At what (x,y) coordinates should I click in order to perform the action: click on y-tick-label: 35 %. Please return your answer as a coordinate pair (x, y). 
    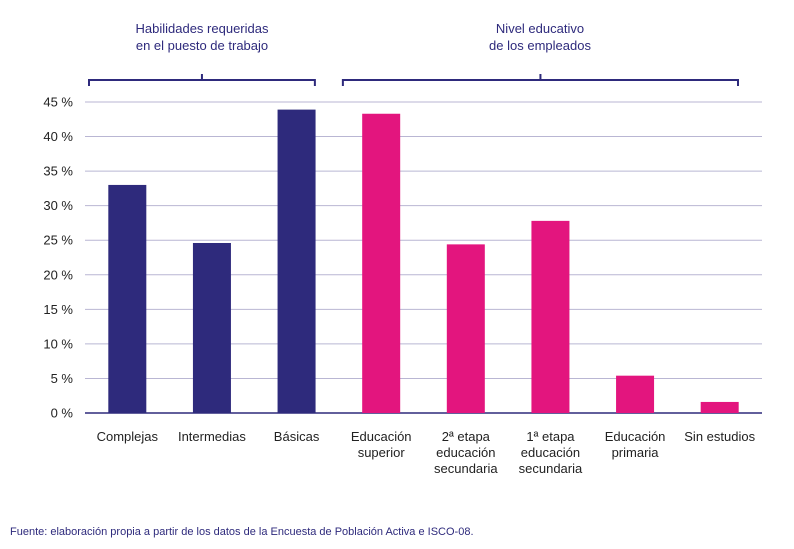
    Looking at the image, I should click on (58, 171).